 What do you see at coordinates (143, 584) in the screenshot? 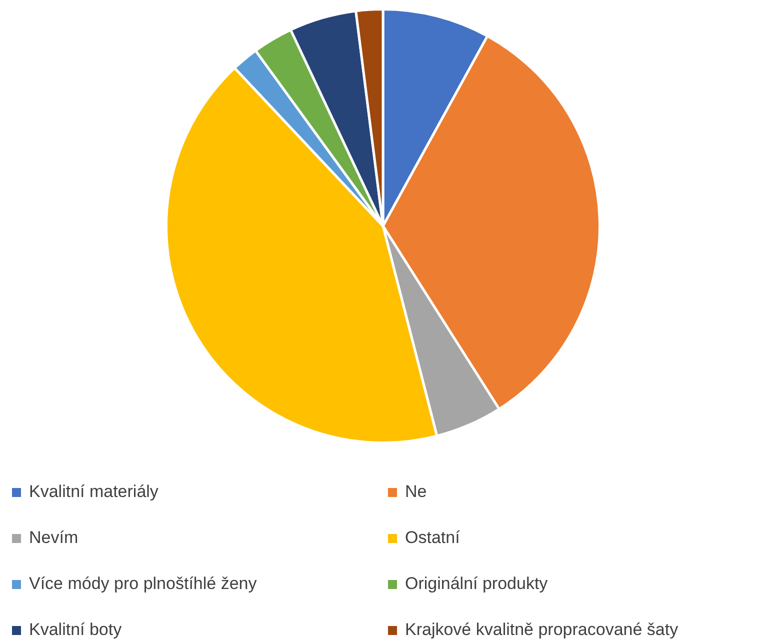
I see `legend-label: Více módy pro plnoštíhlé ženy` at bounding box center [143, 584].